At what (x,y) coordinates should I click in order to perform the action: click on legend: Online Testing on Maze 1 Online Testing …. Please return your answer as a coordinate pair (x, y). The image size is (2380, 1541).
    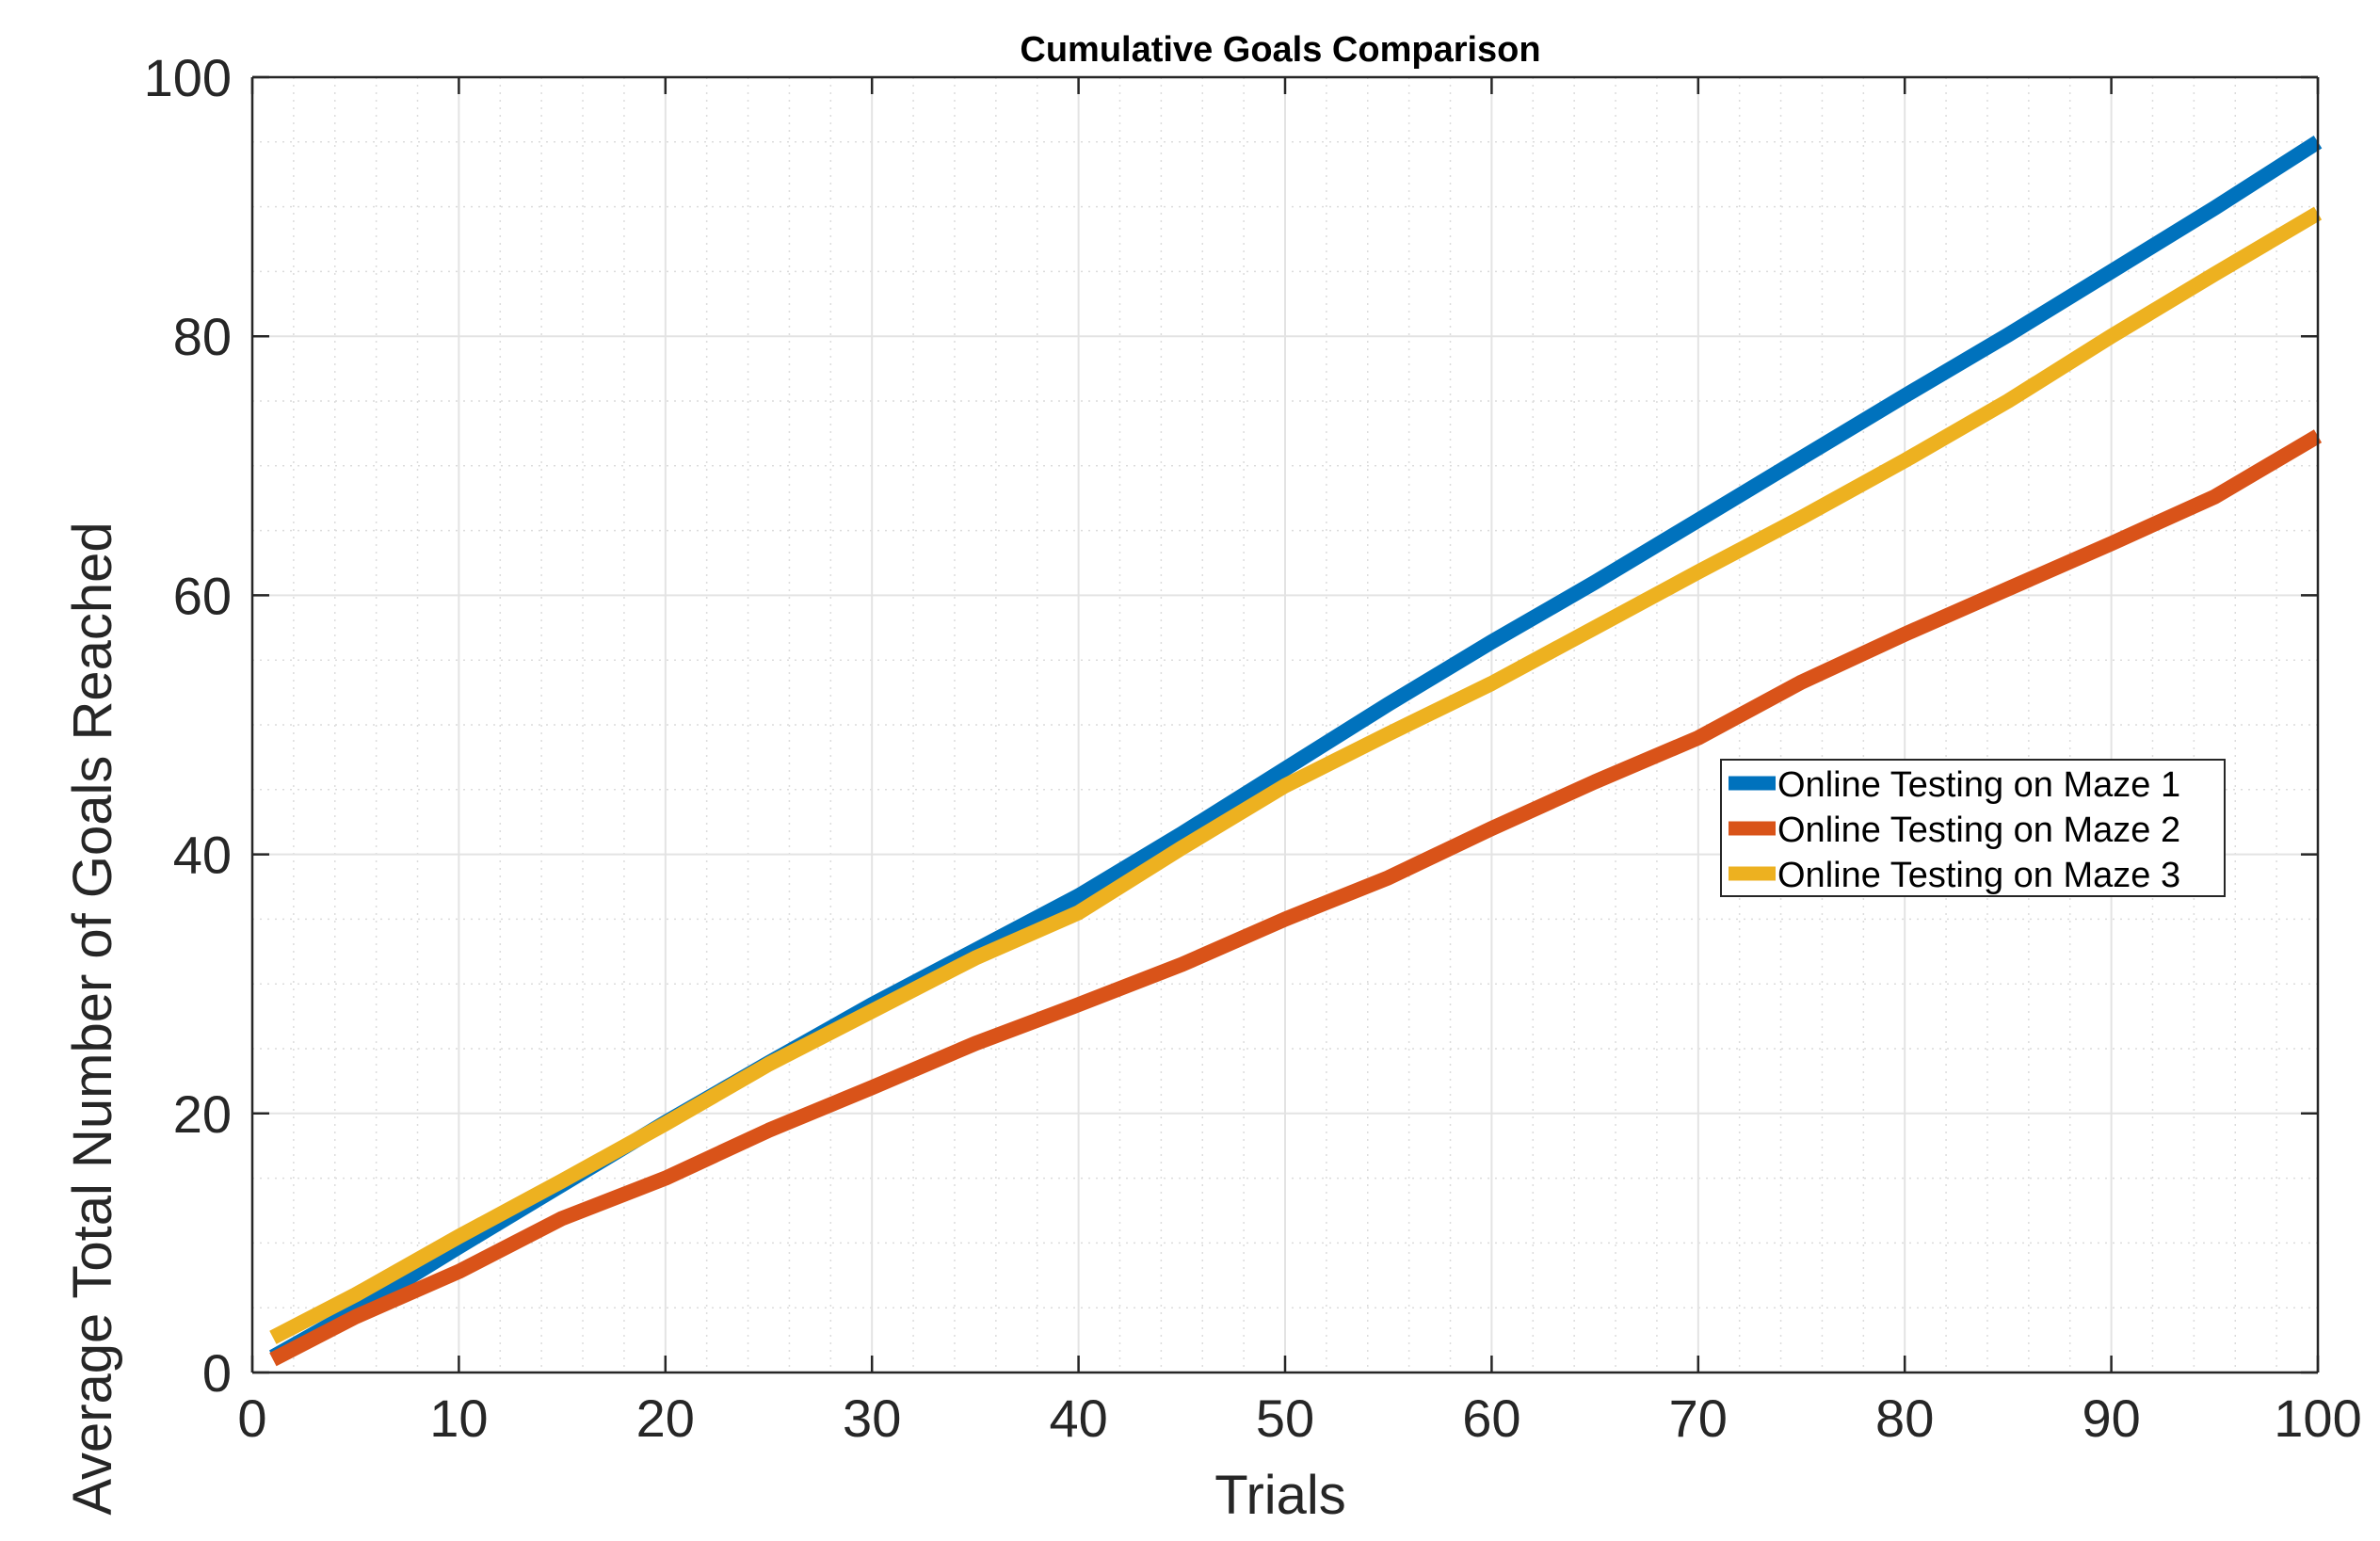
    Looking at the image, I should click on (1973, 828).